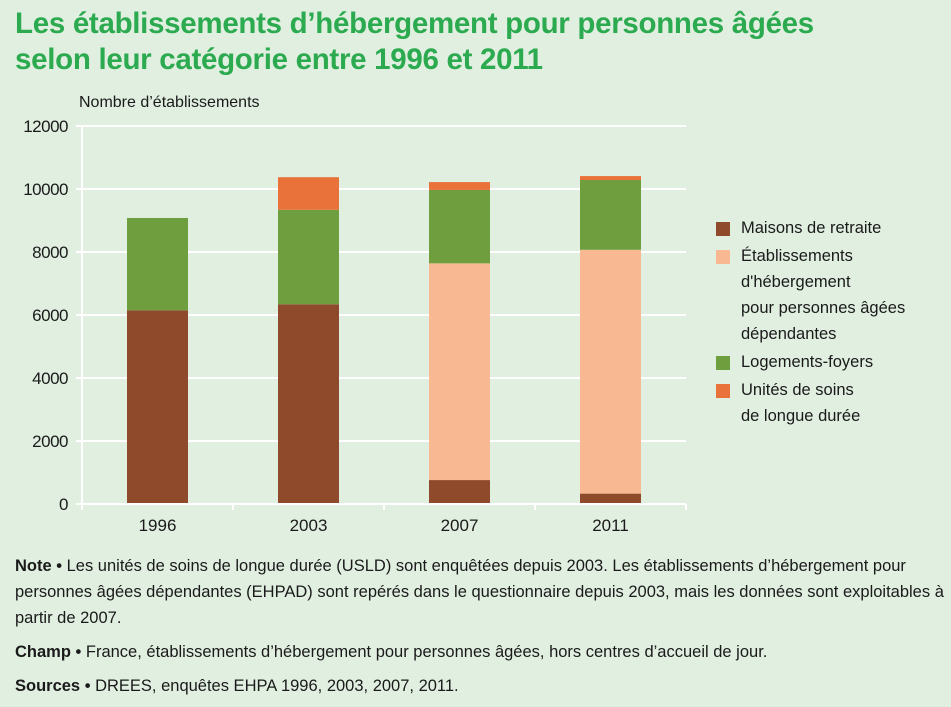 The height and width of the screenshot is (707, 951). I want to click on legend-label: Maisons de retraite, so click(811, 228).